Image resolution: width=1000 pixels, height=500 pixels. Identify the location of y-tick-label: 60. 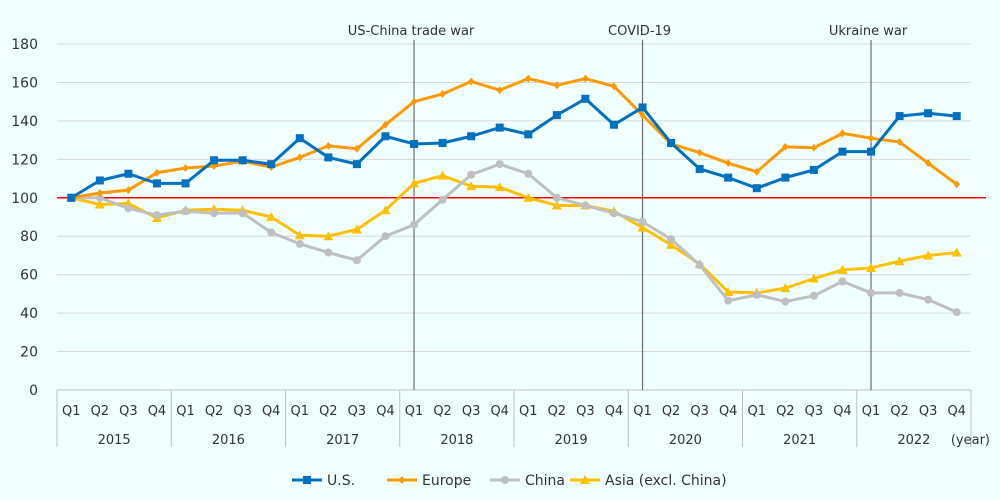
(29, 276).